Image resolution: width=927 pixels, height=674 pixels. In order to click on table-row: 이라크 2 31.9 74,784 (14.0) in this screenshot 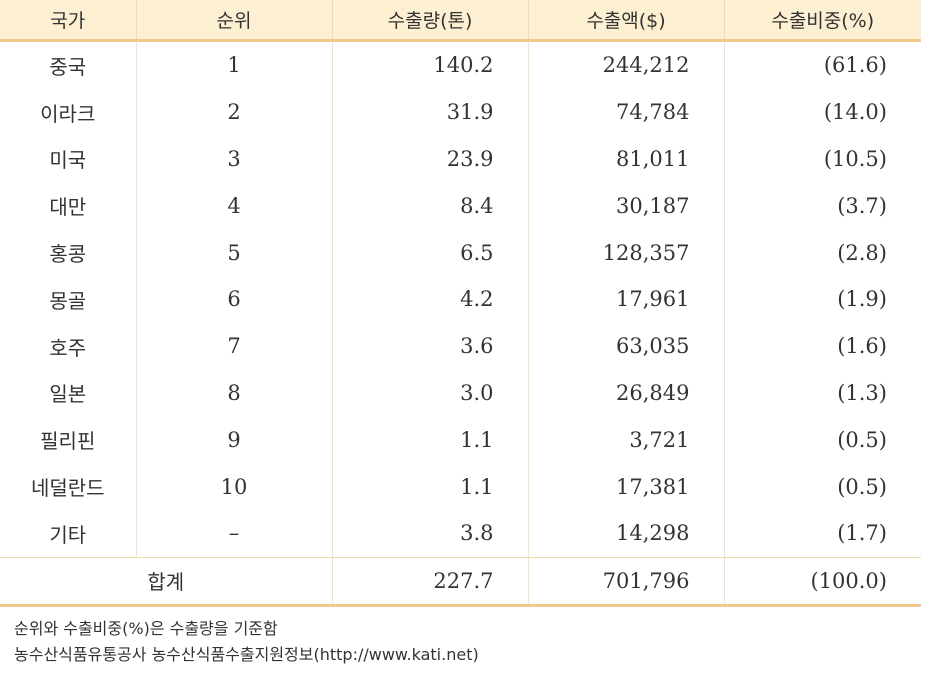, I will do `click(460, 112)`.